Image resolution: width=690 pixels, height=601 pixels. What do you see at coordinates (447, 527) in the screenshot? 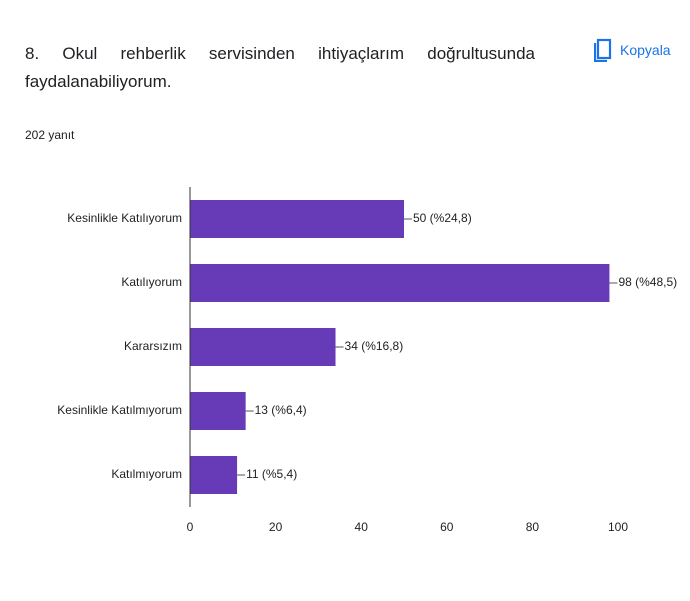
I see `x-tick-label: 60` at bounding box center [447, 527].